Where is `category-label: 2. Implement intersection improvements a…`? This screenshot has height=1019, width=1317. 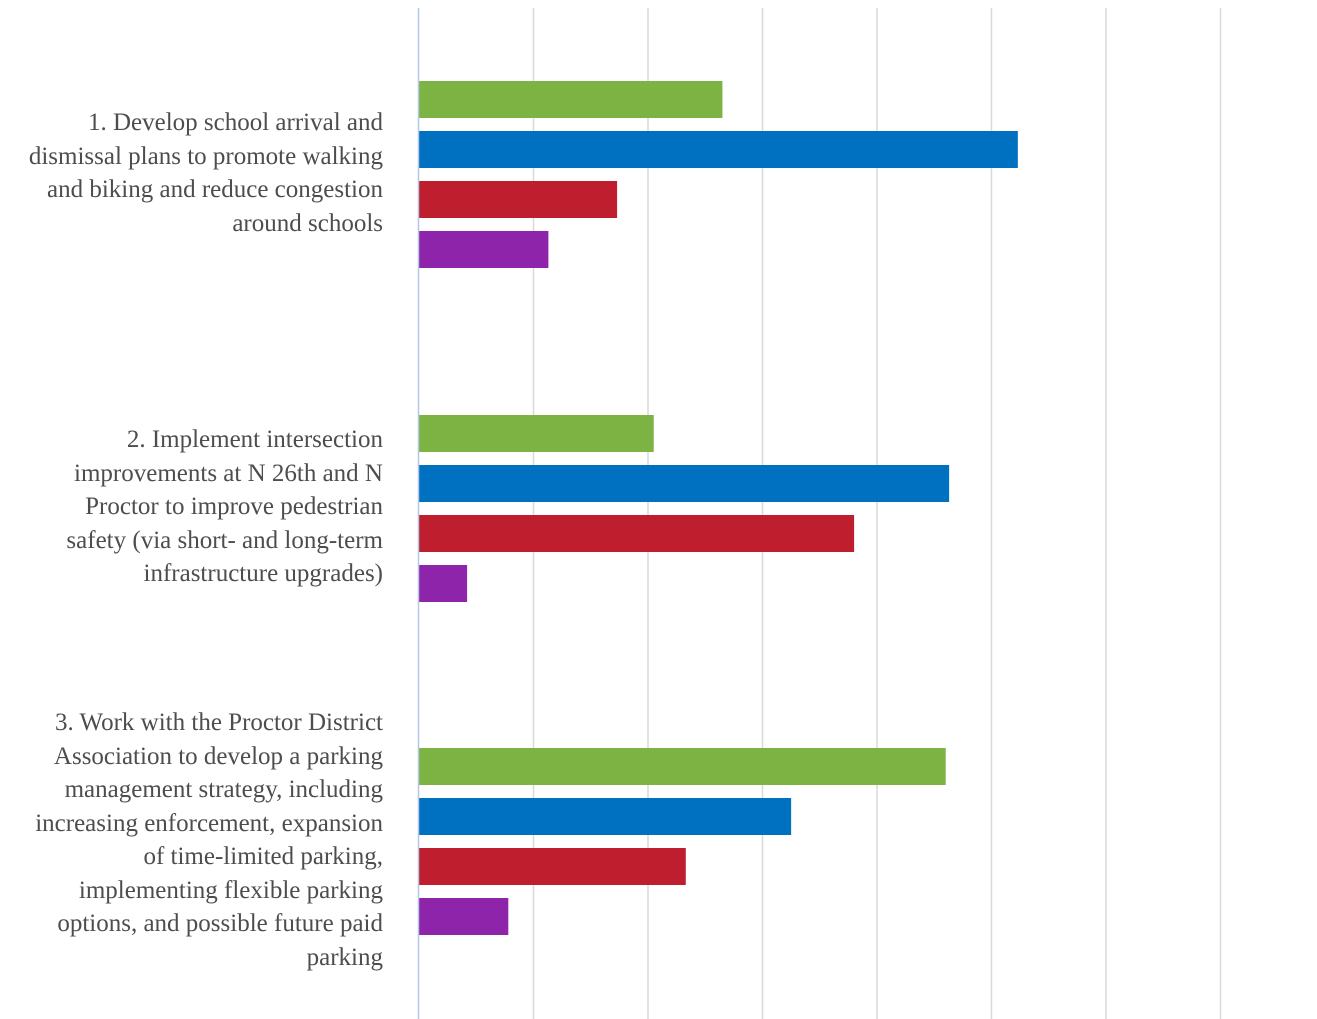 category-label: 2. Implement intersection improvements a… is located at coordinates (224, 506).